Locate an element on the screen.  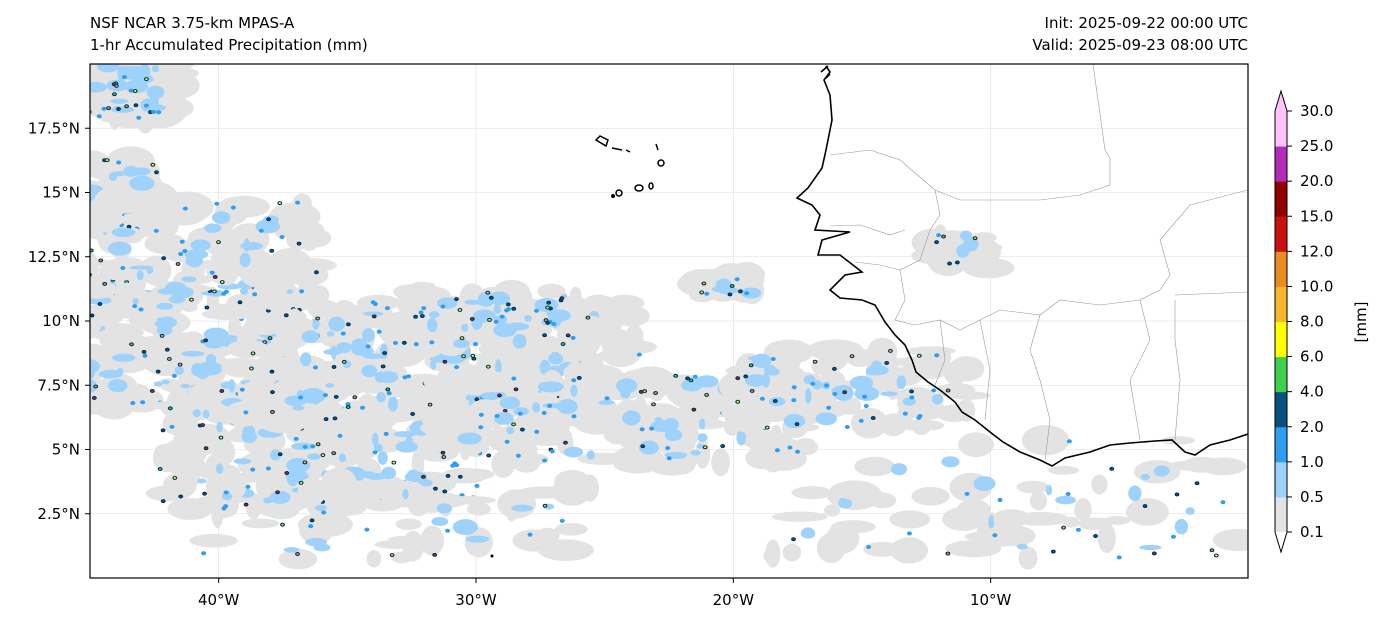
lon-tick-label: 20°W is located at coordinates (734, 600).